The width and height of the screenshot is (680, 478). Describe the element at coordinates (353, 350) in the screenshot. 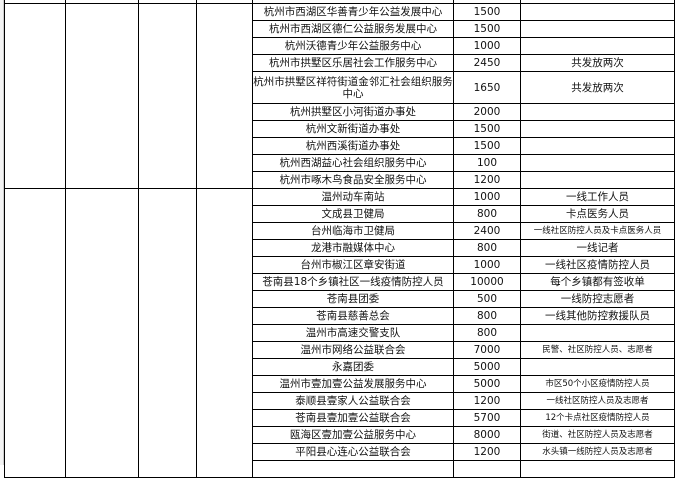

I see `org-name-cell: 温州市网络公益联合会` at that location.